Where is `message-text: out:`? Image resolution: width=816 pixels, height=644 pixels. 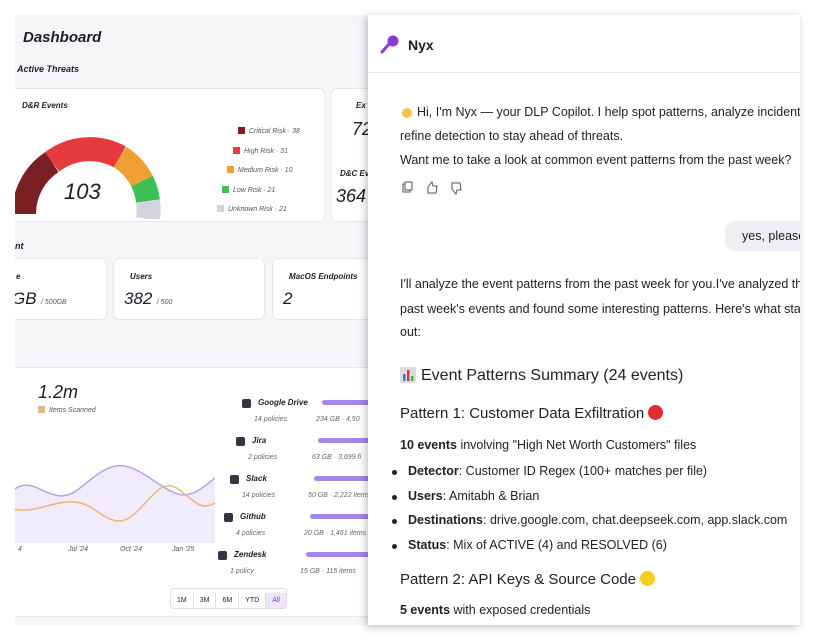
message-text: out: is located at coordinates (410, 332).